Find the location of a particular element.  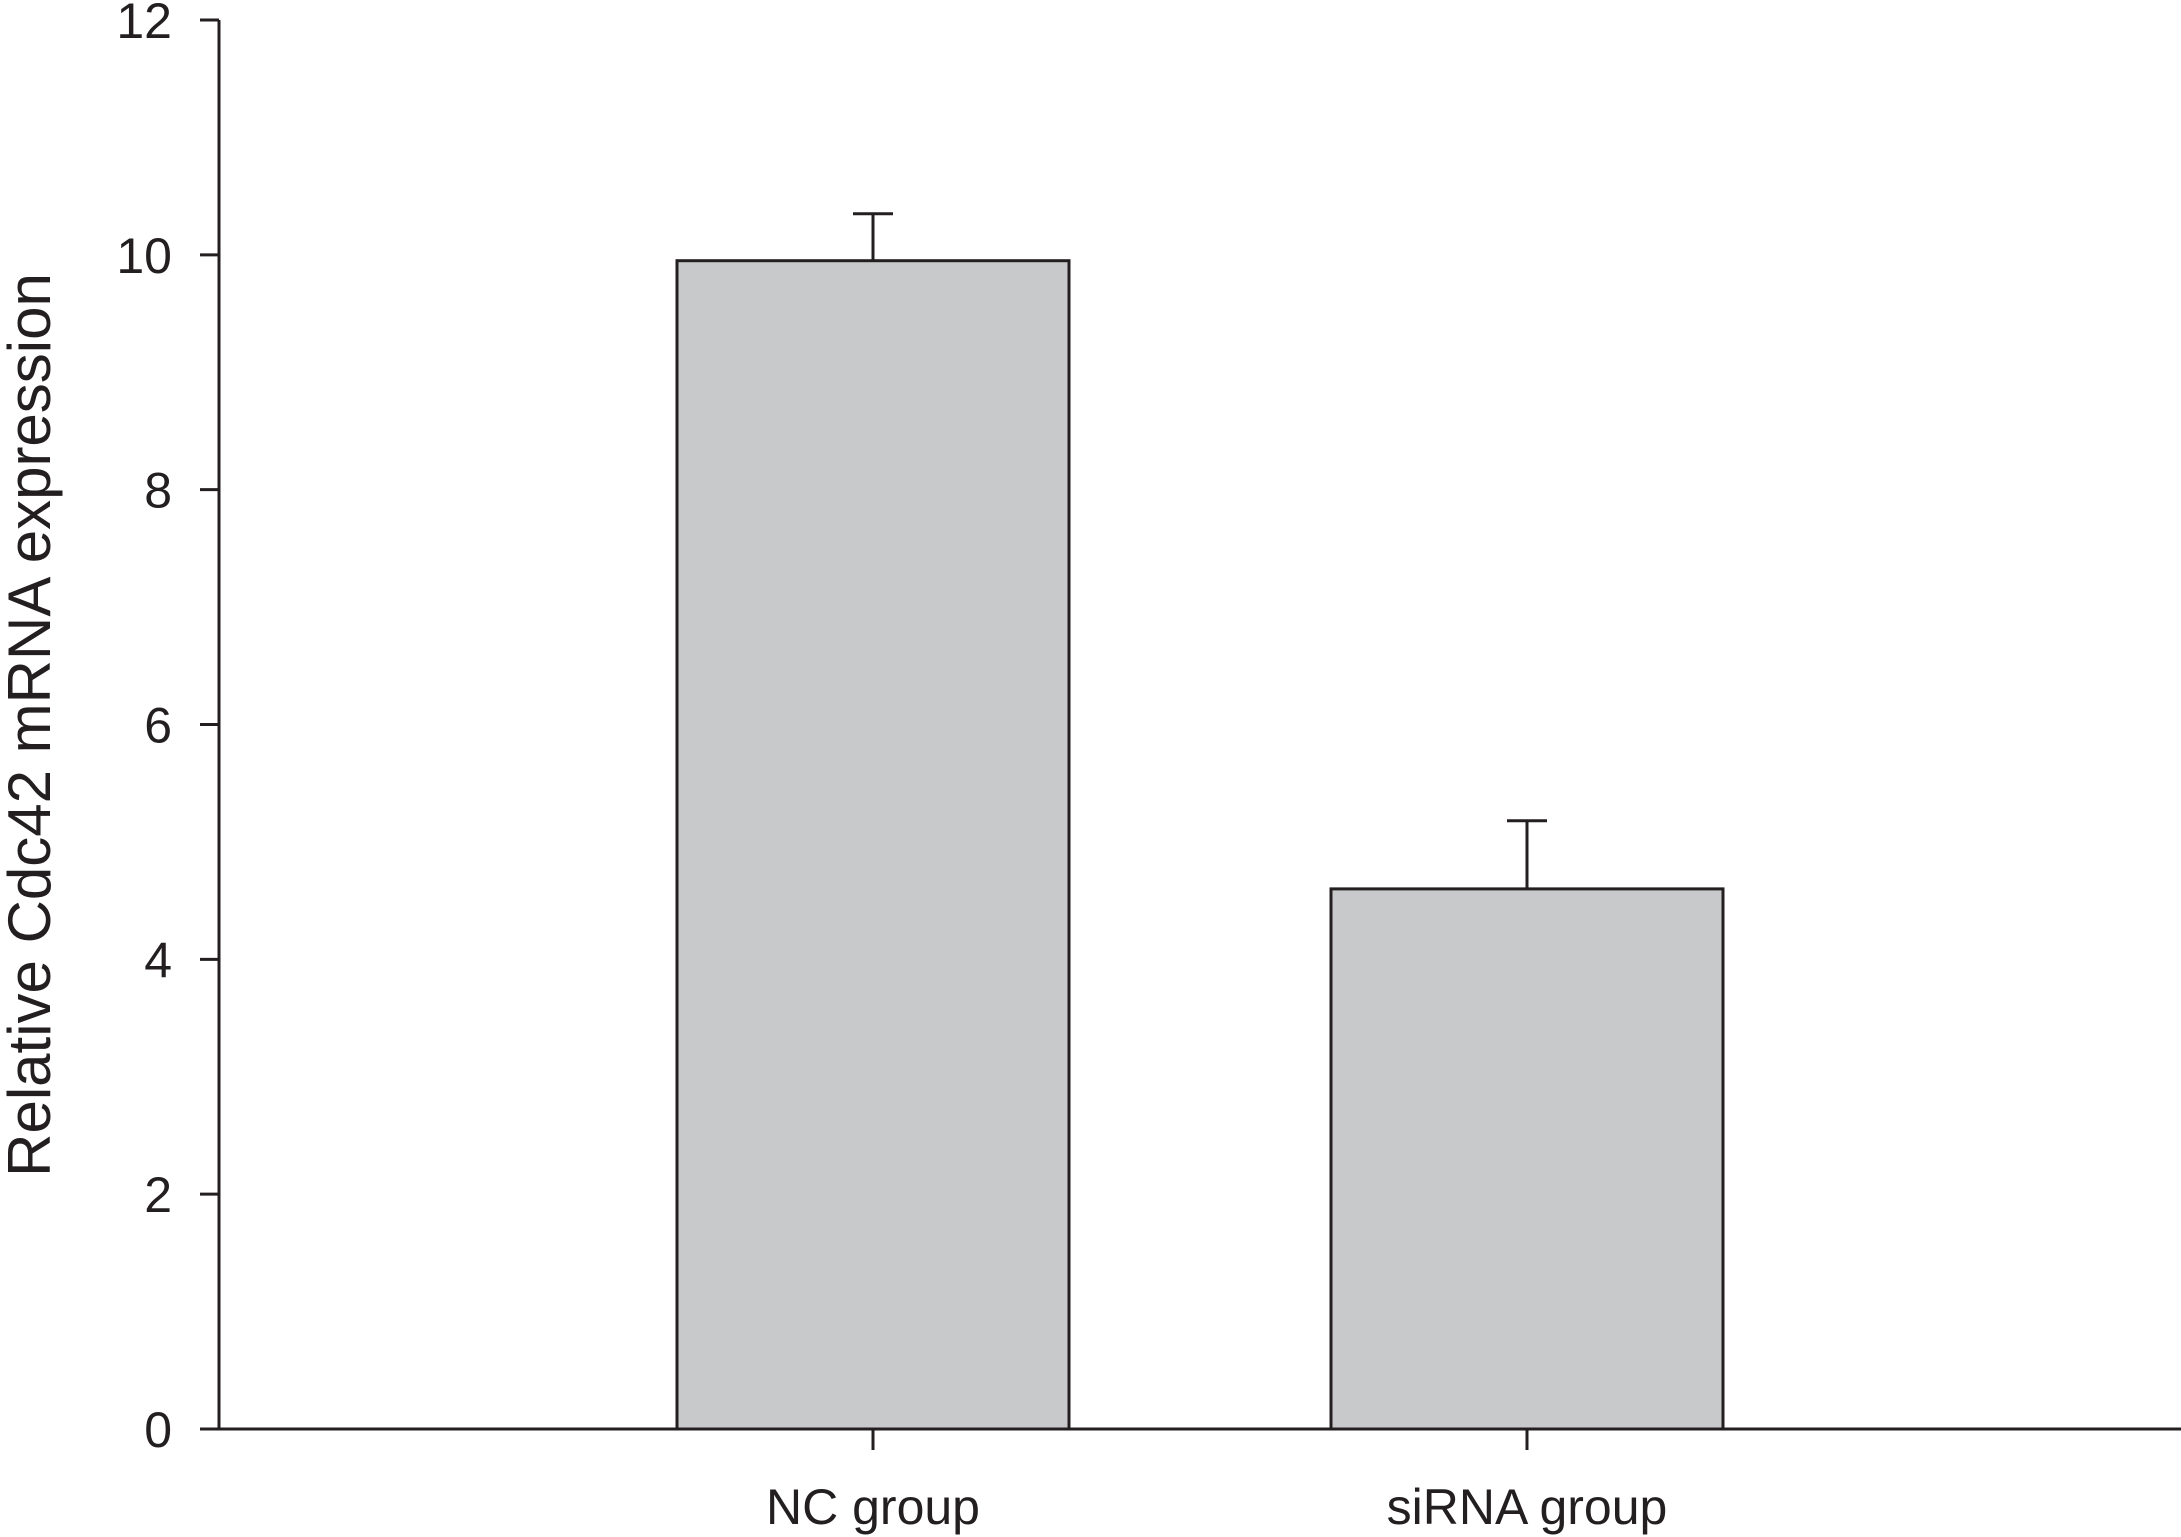

x-tick-label-0: NC group is located at coordinates (873, 1507).